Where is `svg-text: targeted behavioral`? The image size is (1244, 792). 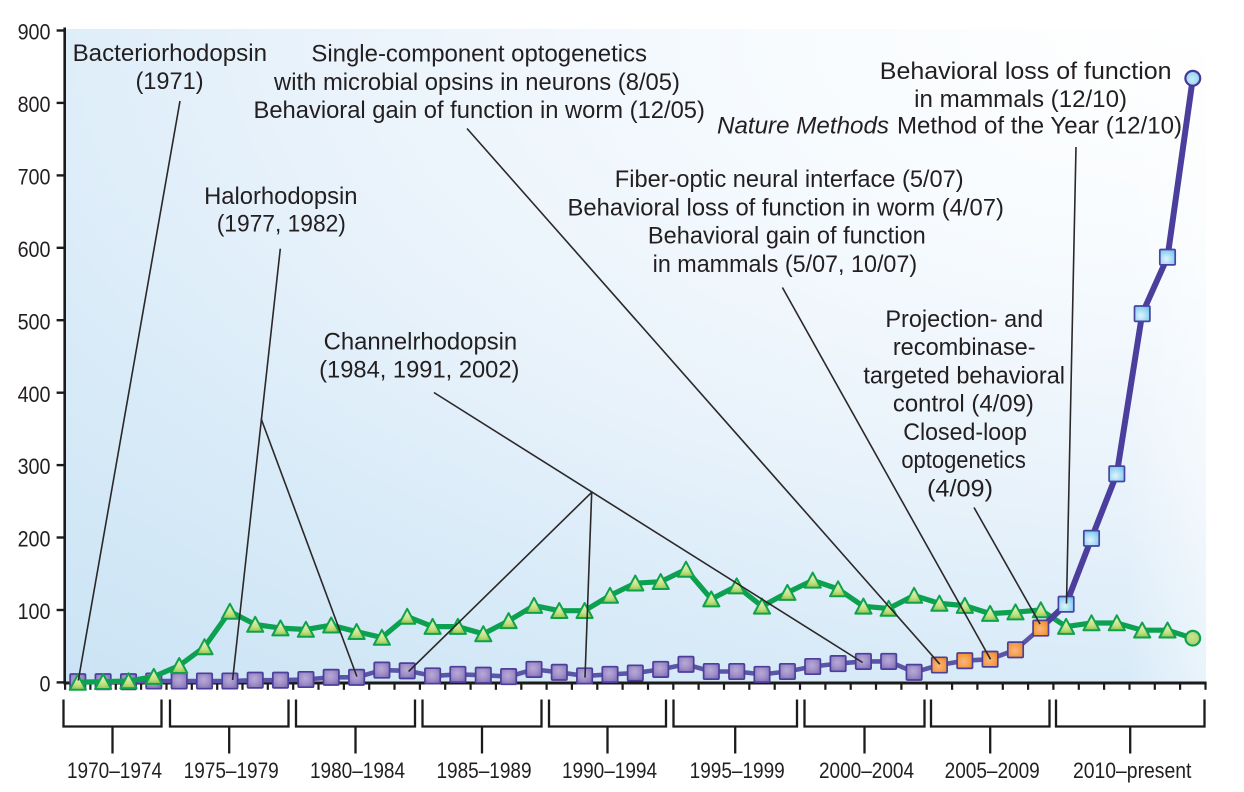 svg-text: targeted behavioral is located at coordinates (964, 376).